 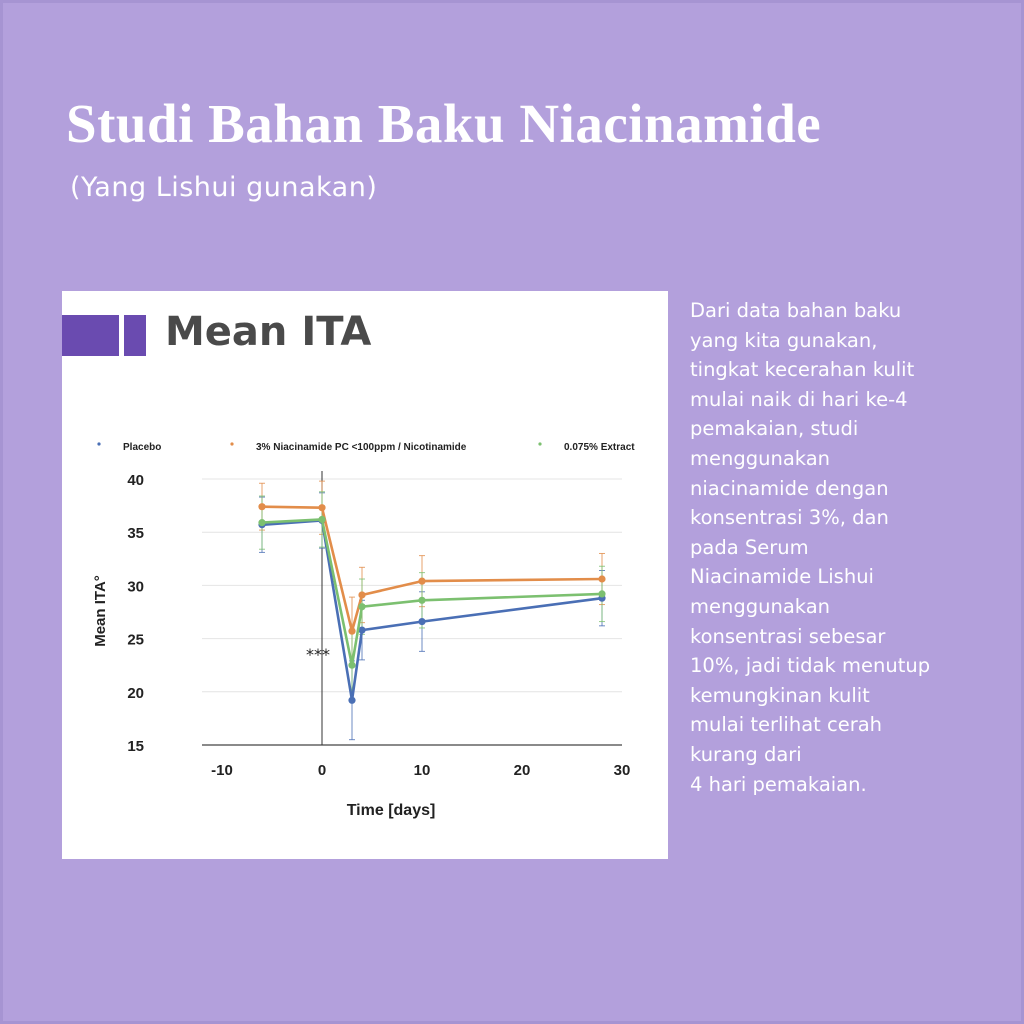 What do you see at coordinates (142, 447) in the screenshot?
I see `legend-label: Placebo` at bounding box center [142, 447].